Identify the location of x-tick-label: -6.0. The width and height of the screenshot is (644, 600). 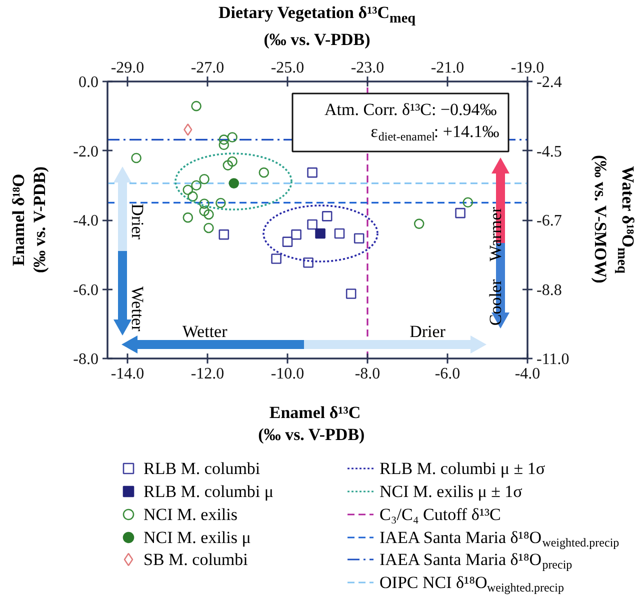
(447, 374).